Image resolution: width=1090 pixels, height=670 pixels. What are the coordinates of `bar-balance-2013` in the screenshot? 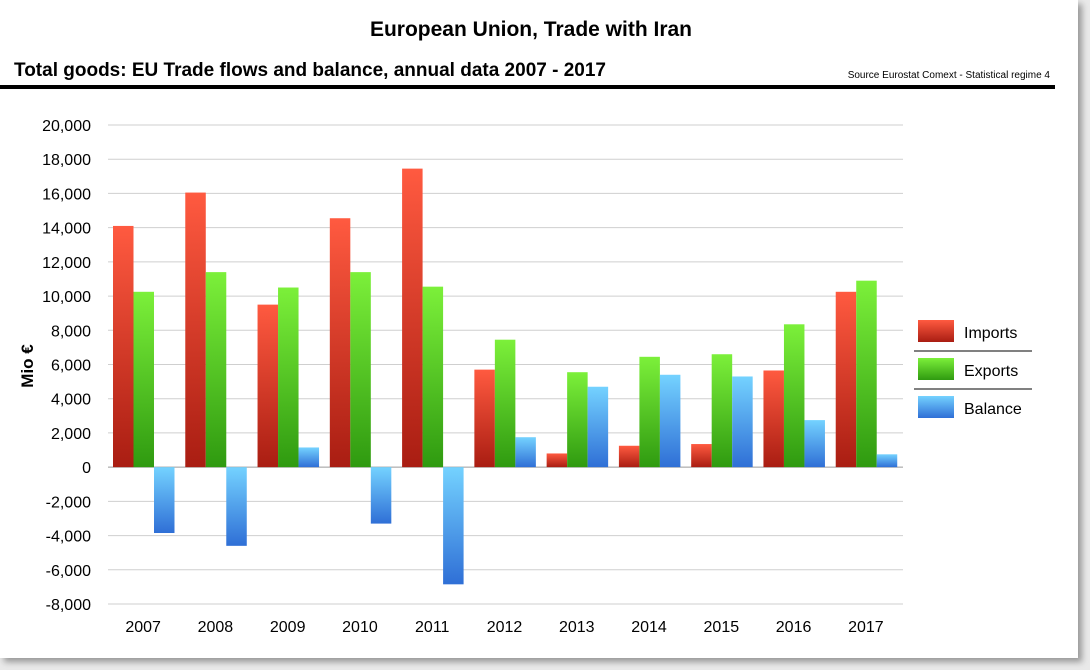 It's located at (598, 427).